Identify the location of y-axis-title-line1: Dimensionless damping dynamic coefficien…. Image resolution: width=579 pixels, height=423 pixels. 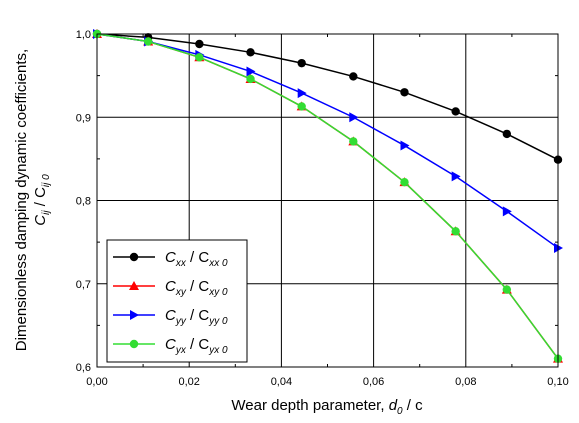
(21, 200).